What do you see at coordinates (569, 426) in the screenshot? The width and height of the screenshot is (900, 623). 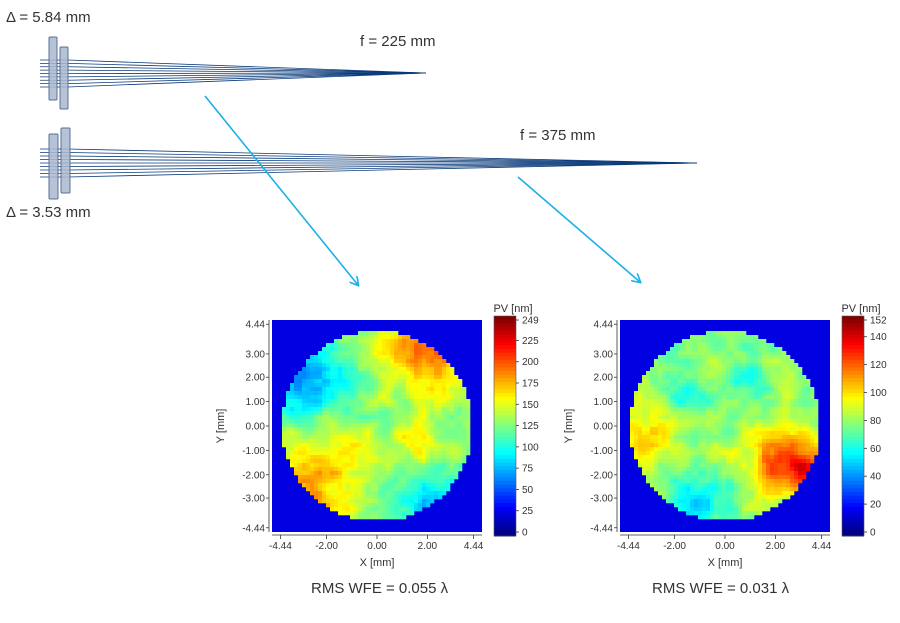 I see `y-axis-label: Y [mm]` at bounding box center [569, 426].